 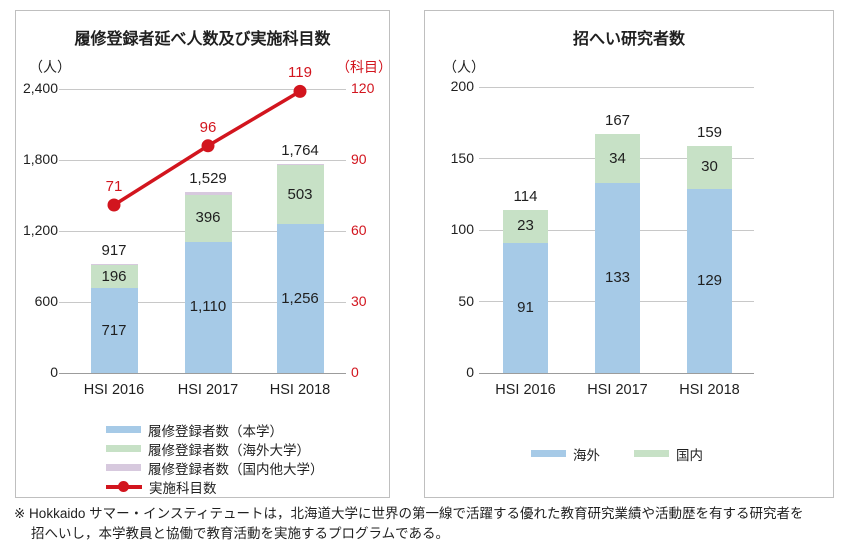 I want to click on line-value-label: 119, so click(x=300, y=73).